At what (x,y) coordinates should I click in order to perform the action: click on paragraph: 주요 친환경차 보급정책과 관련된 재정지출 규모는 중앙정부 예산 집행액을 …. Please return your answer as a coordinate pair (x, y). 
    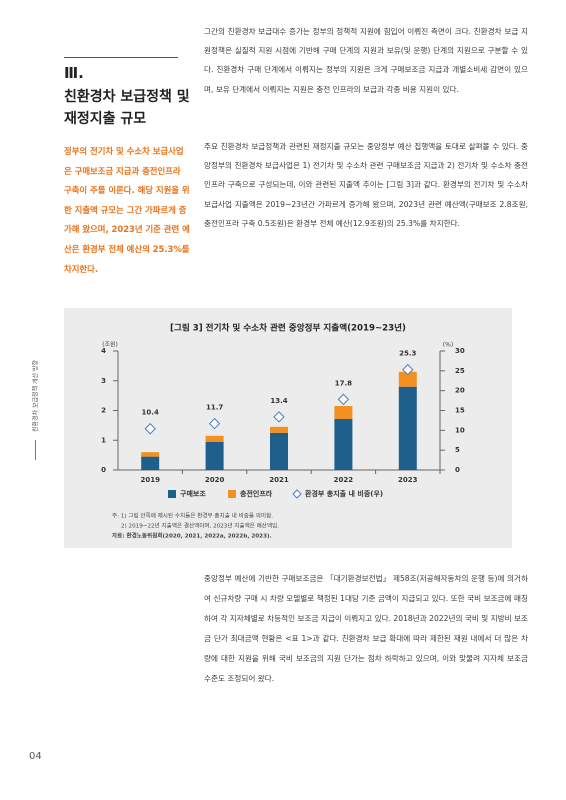
    Looking at the image, I should click on (366, 185).